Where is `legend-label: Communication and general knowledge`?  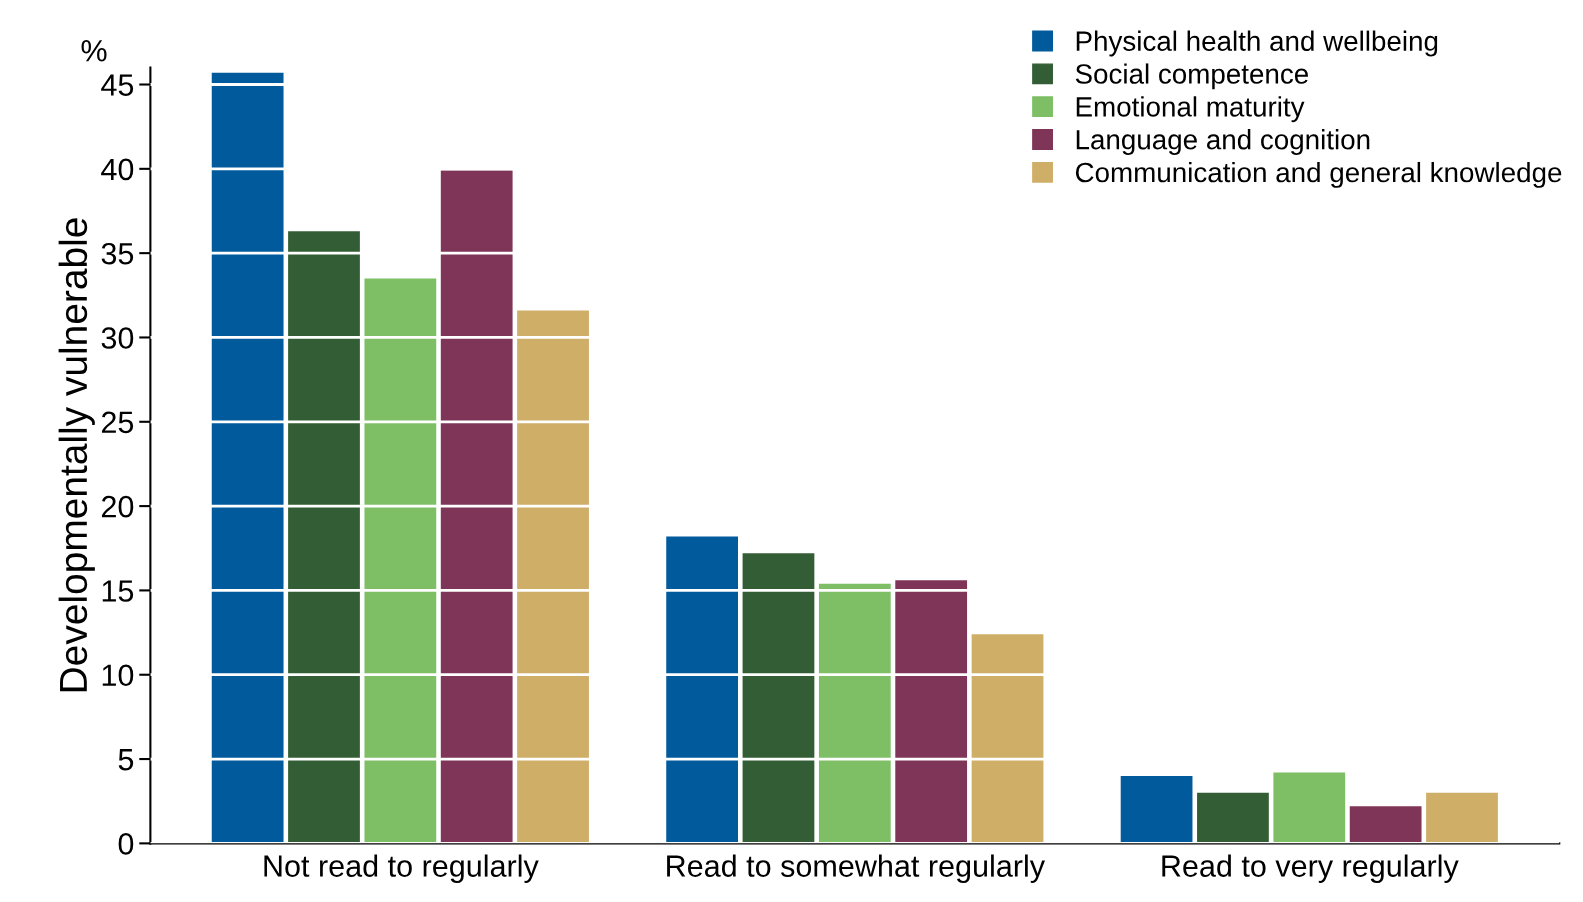
legend-label: Communication and general knowledge is located at coordinates (1318, 174).